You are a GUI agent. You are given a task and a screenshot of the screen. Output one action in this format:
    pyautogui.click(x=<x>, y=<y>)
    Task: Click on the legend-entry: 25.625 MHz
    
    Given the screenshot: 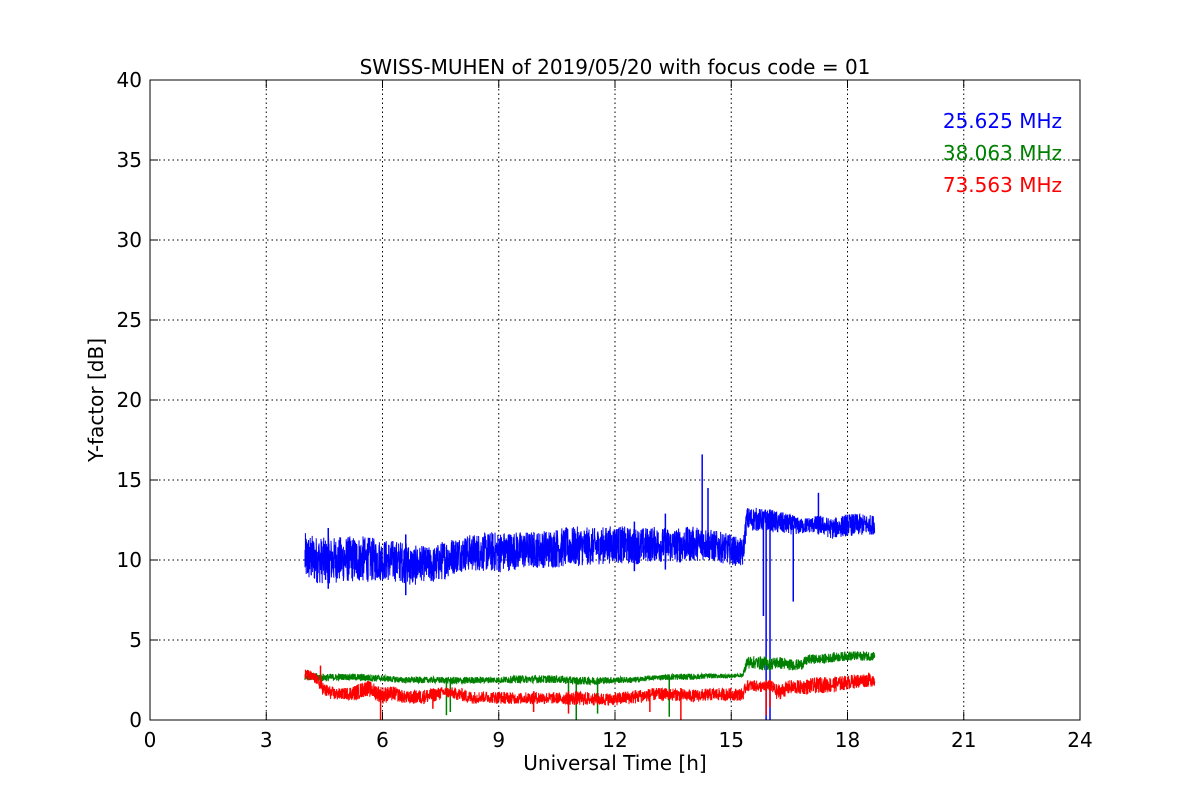 What is the action you would take?
    pyautogui.click(x=1002, y=121)
    